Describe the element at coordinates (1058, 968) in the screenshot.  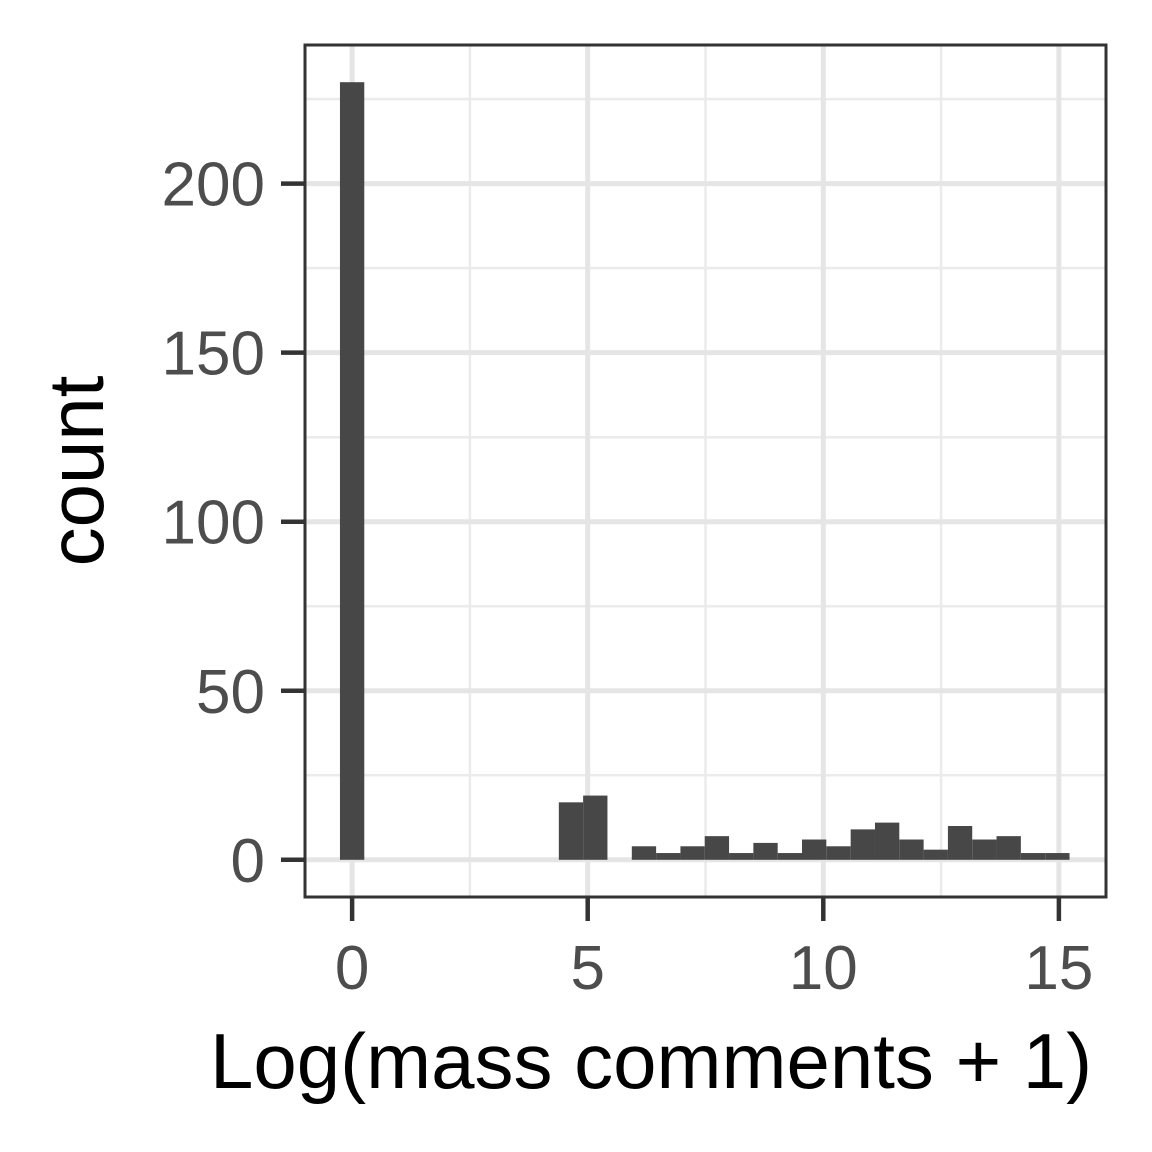
I see `x-tick-label: 15` at that location.